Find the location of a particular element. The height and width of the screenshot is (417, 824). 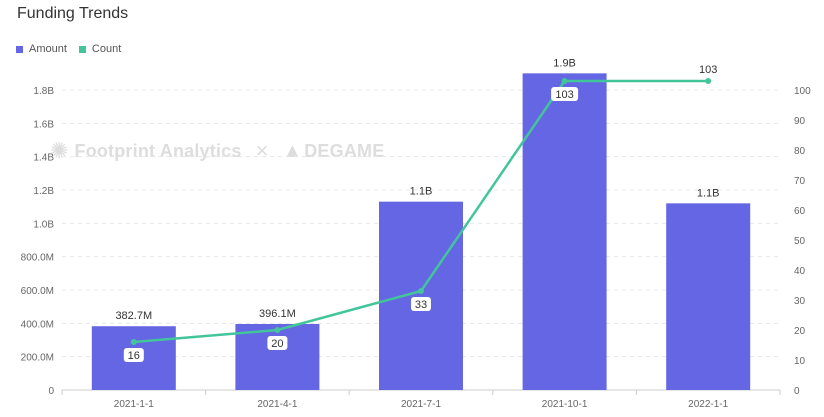

y-right-tick-label: 70 is located at coordinates (800, 181).